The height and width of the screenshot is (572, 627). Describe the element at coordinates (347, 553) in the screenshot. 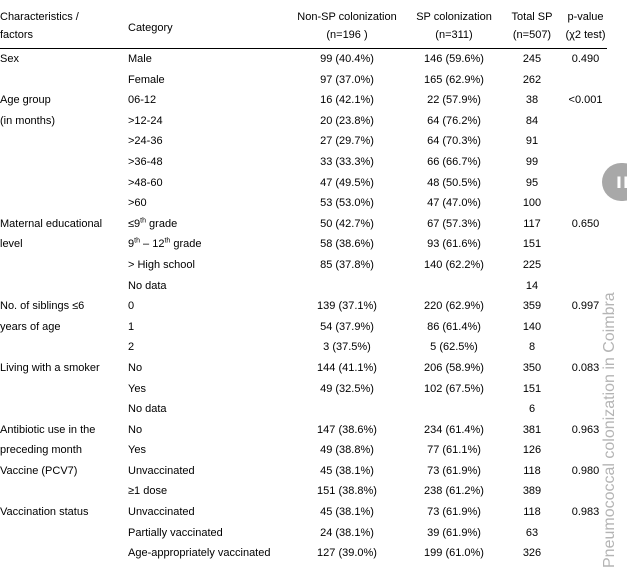

I see `cell-non-sp: 127 (39.0%)` at that location.